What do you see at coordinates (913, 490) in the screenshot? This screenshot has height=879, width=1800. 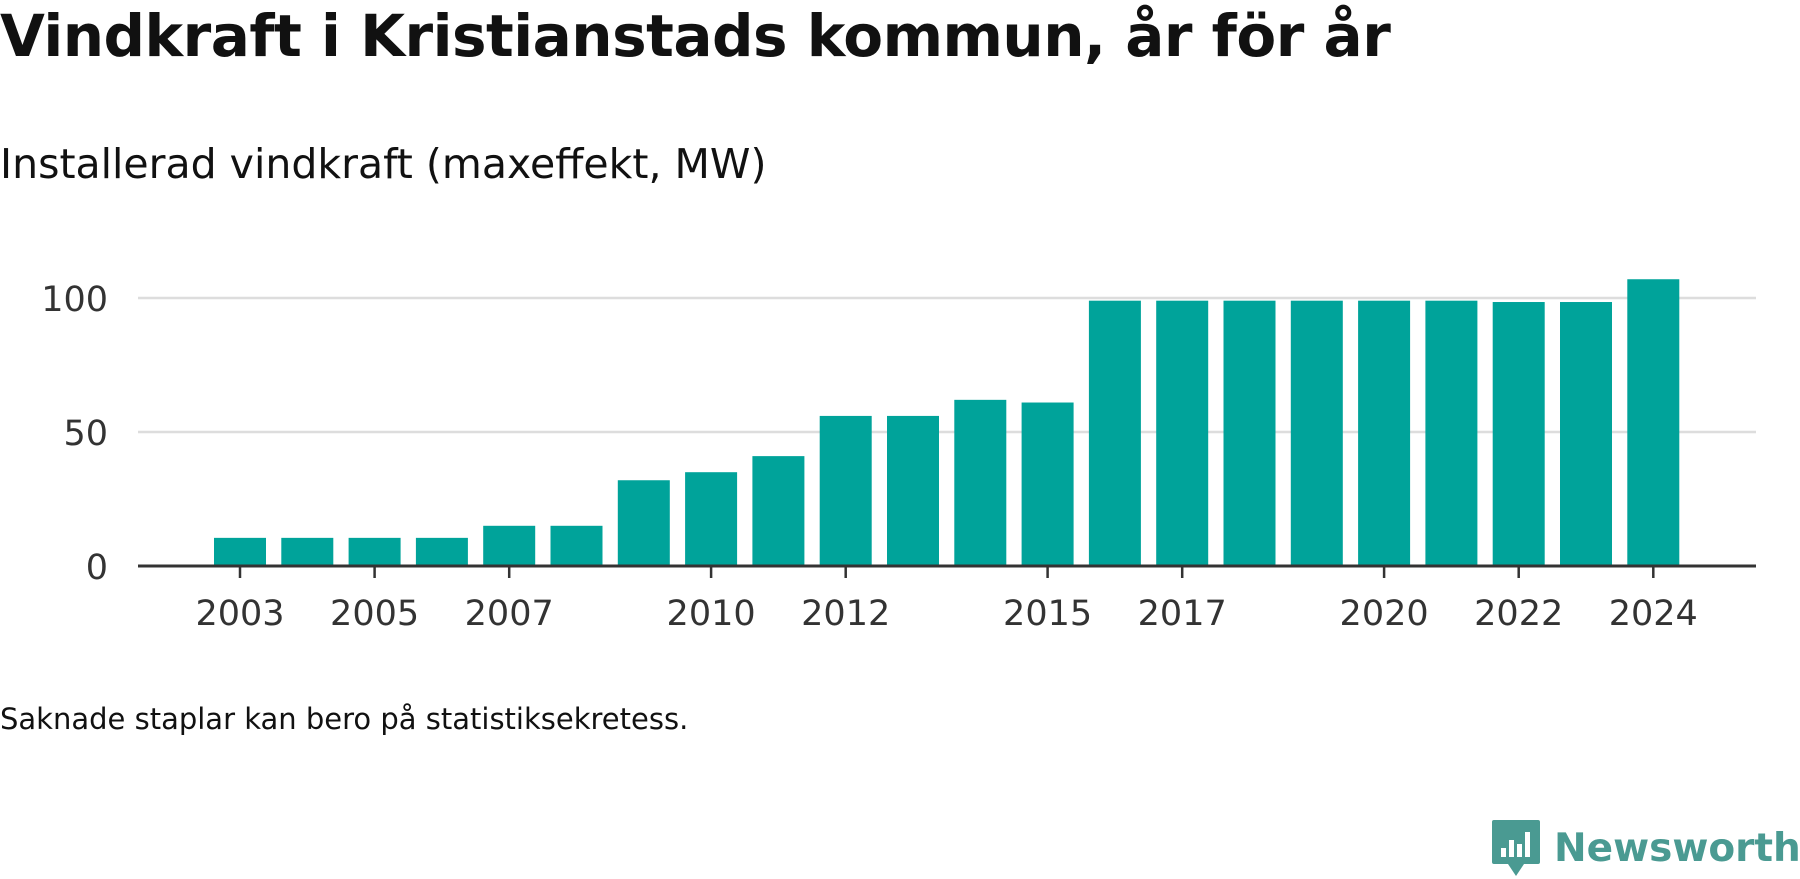 I see `bar-2013` at bounding box center [913, 490].